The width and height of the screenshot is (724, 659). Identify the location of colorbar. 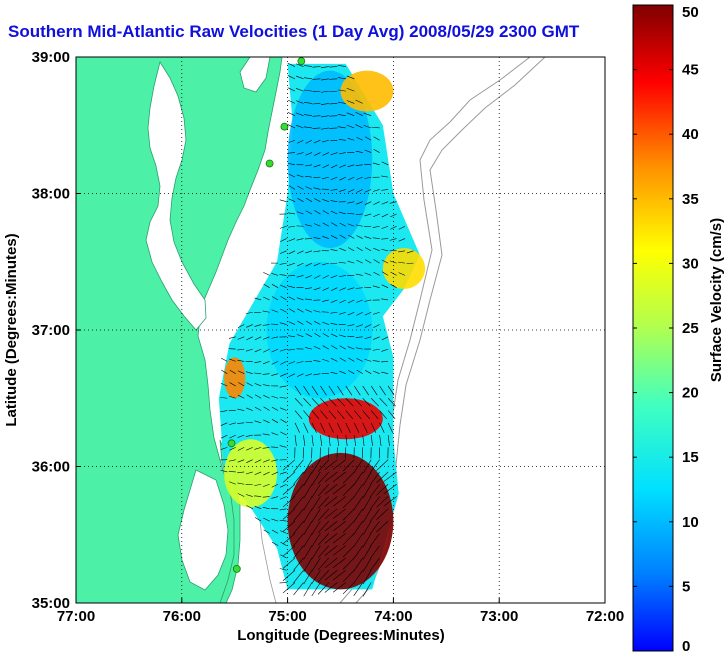
(653, 328).